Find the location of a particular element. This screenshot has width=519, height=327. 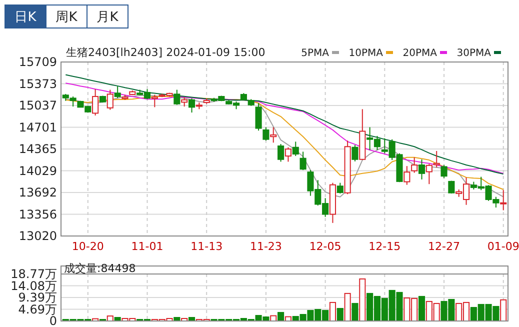

y-tick-label: 0 is located at coordinates (53, 320).